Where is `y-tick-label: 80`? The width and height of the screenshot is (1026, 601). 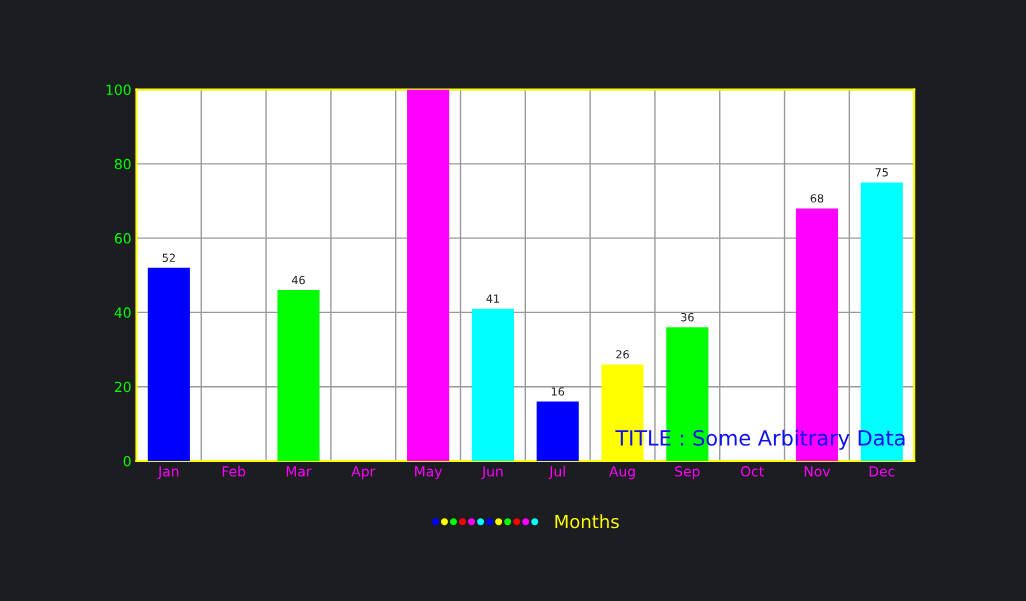
y-tick-label: 80 is located at coordinates (122, 164).